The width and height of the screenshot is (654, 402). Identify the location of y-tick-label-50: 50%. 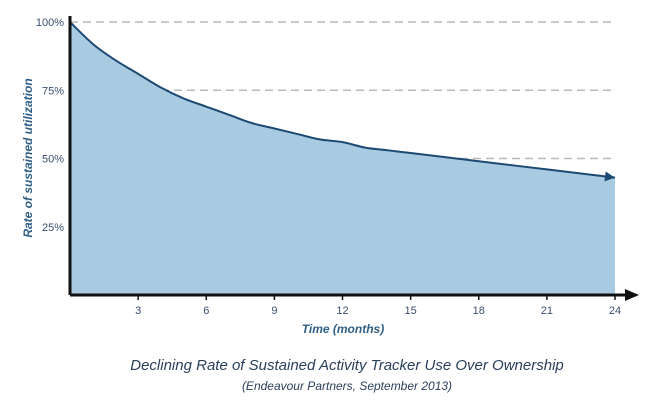
(53, 160).